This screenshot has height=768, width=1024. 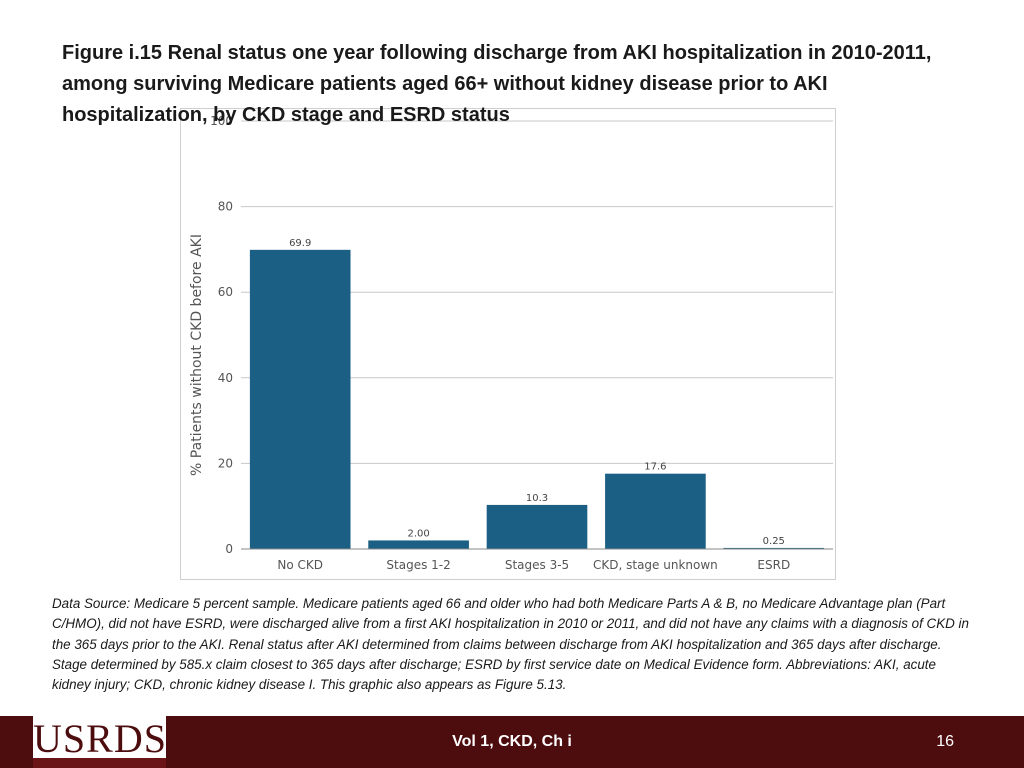 What do you see at coordinates (100, 738) in the screenshot?
I see `usrds-logo-text: USRDS` at bounding box center [100, 738].